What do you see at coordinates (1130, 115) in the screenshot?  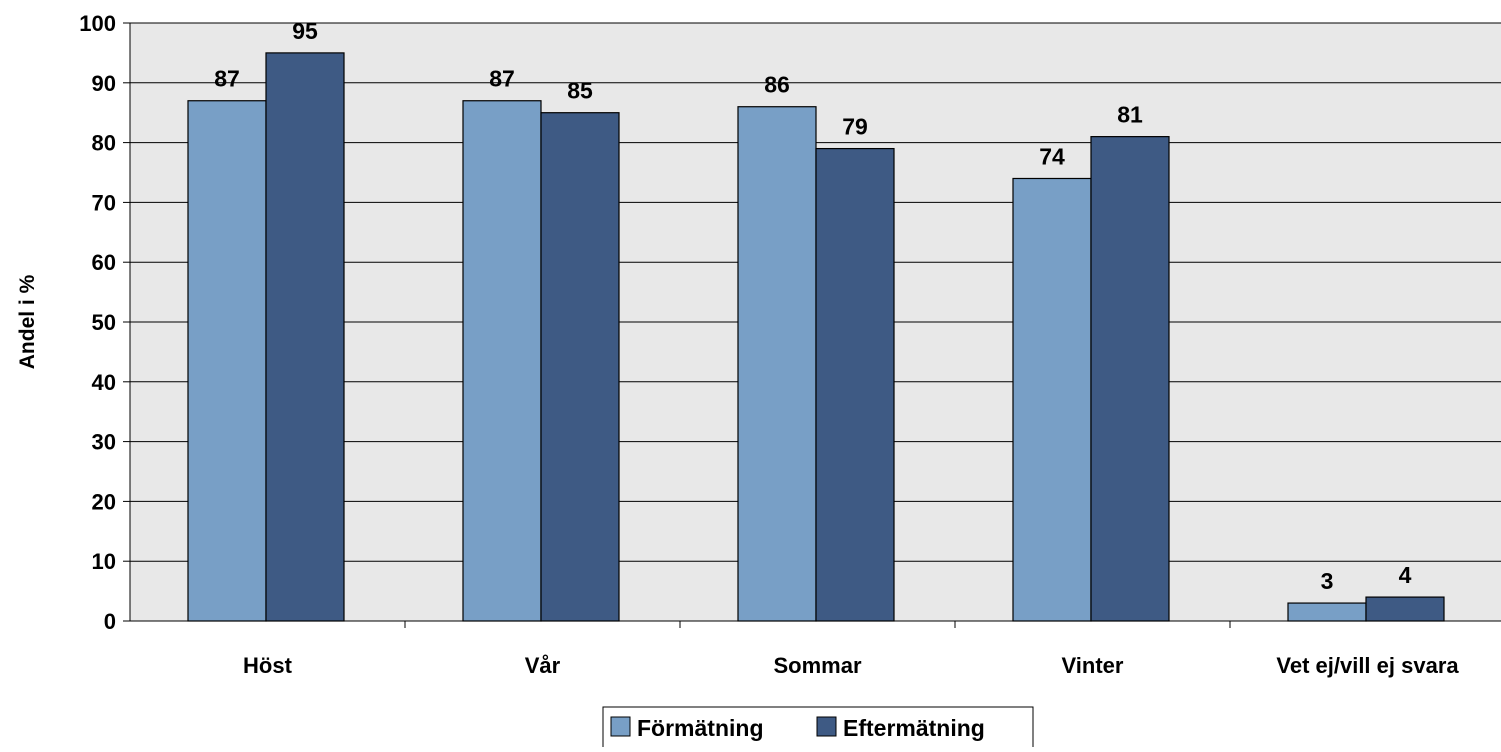 I see `data-label: 81` at bounding box center [1130, 115].